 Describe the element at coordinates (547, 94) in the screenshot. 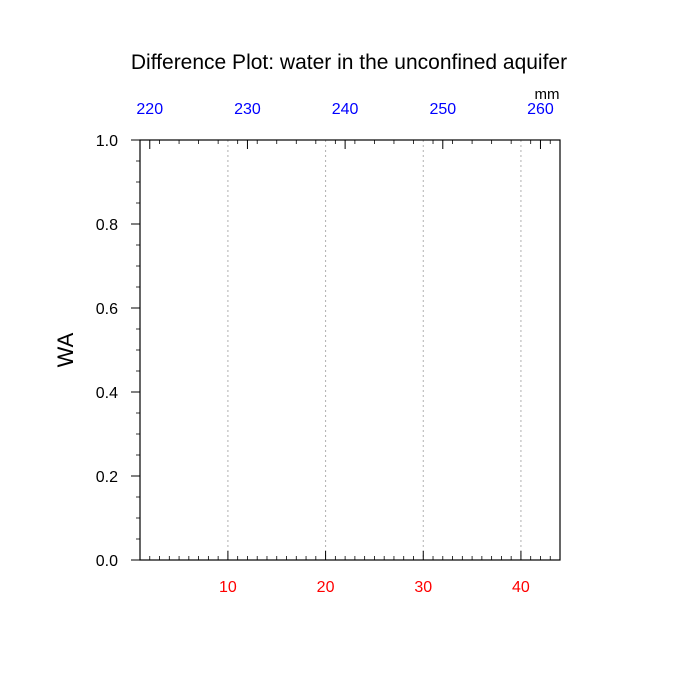

I see `top-axis-unit: mm` at that location.